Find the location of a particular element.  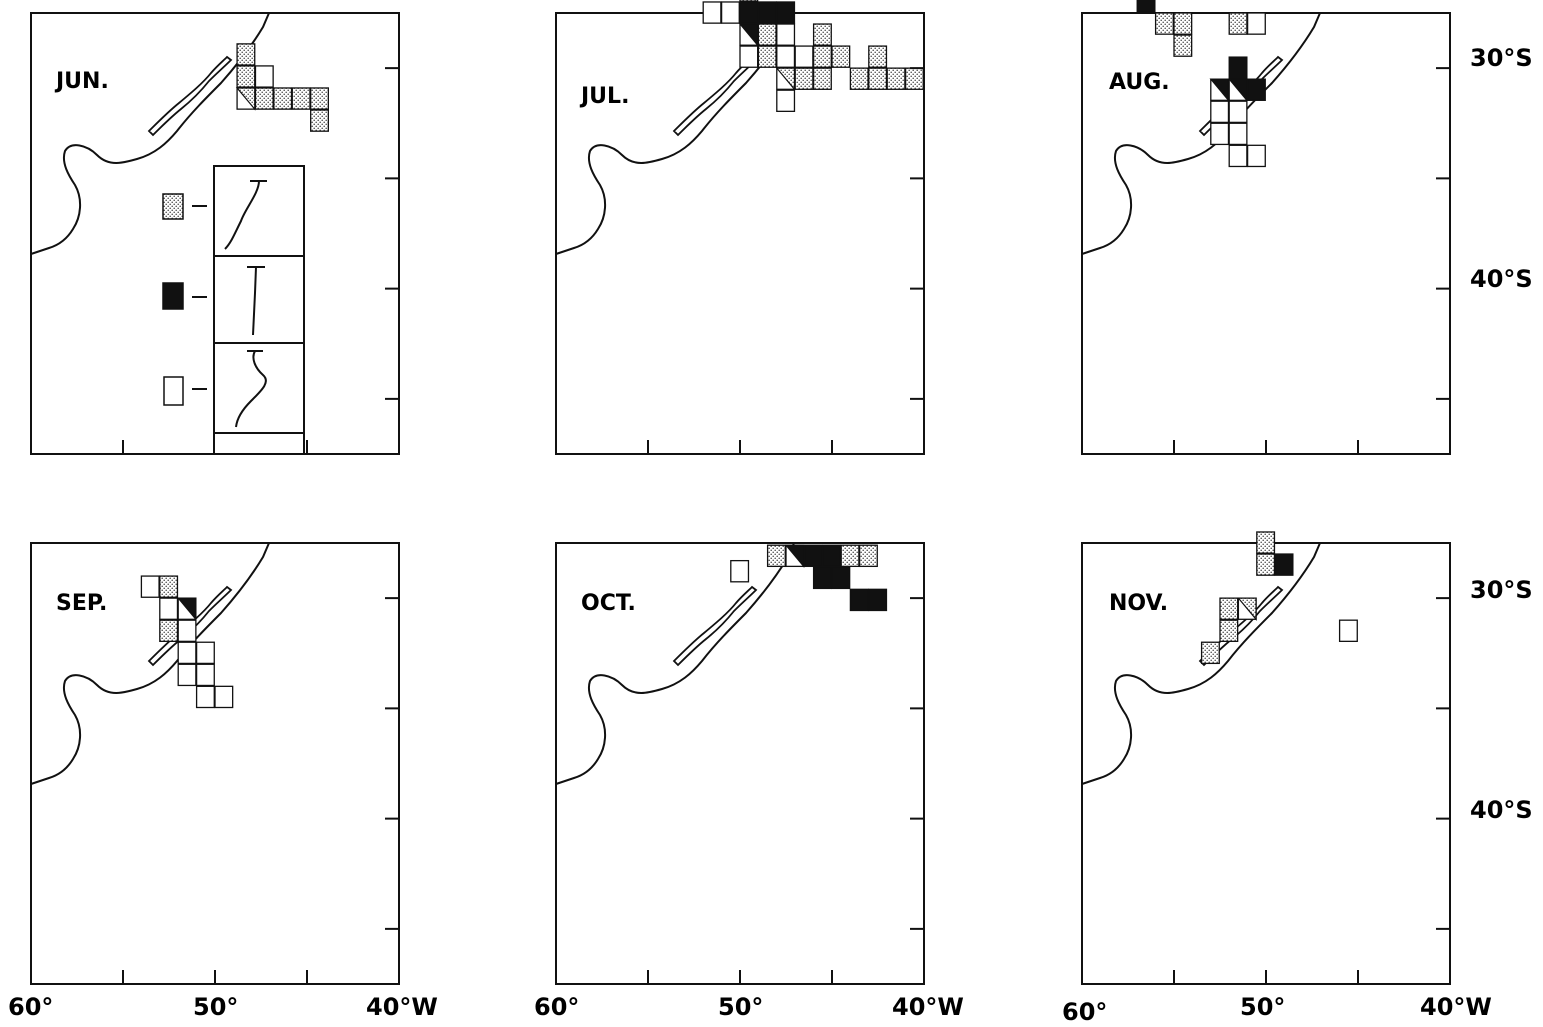

map-panel-jul: JUL. is located at coordinates (740, 227).